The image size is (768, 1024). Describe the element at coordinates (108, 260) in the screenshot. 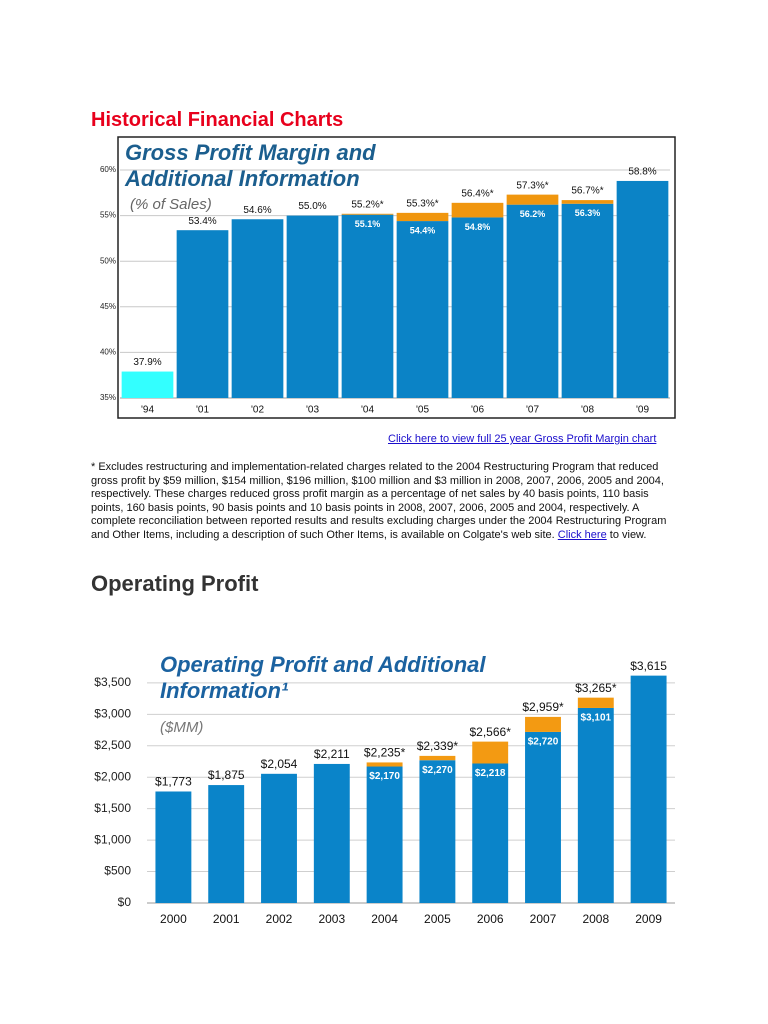

I see `y-tick-label: 50%` at that location.